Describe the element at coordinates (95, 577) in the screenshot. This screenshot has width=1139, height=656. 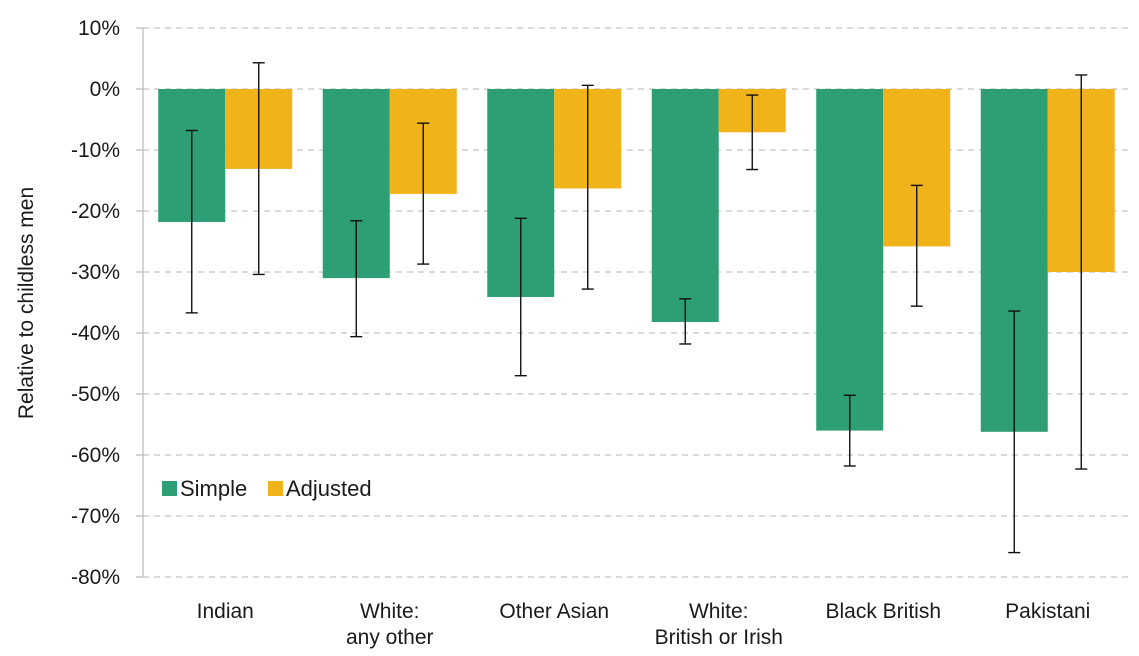
I see `y-tick-label: -80%` at that location.